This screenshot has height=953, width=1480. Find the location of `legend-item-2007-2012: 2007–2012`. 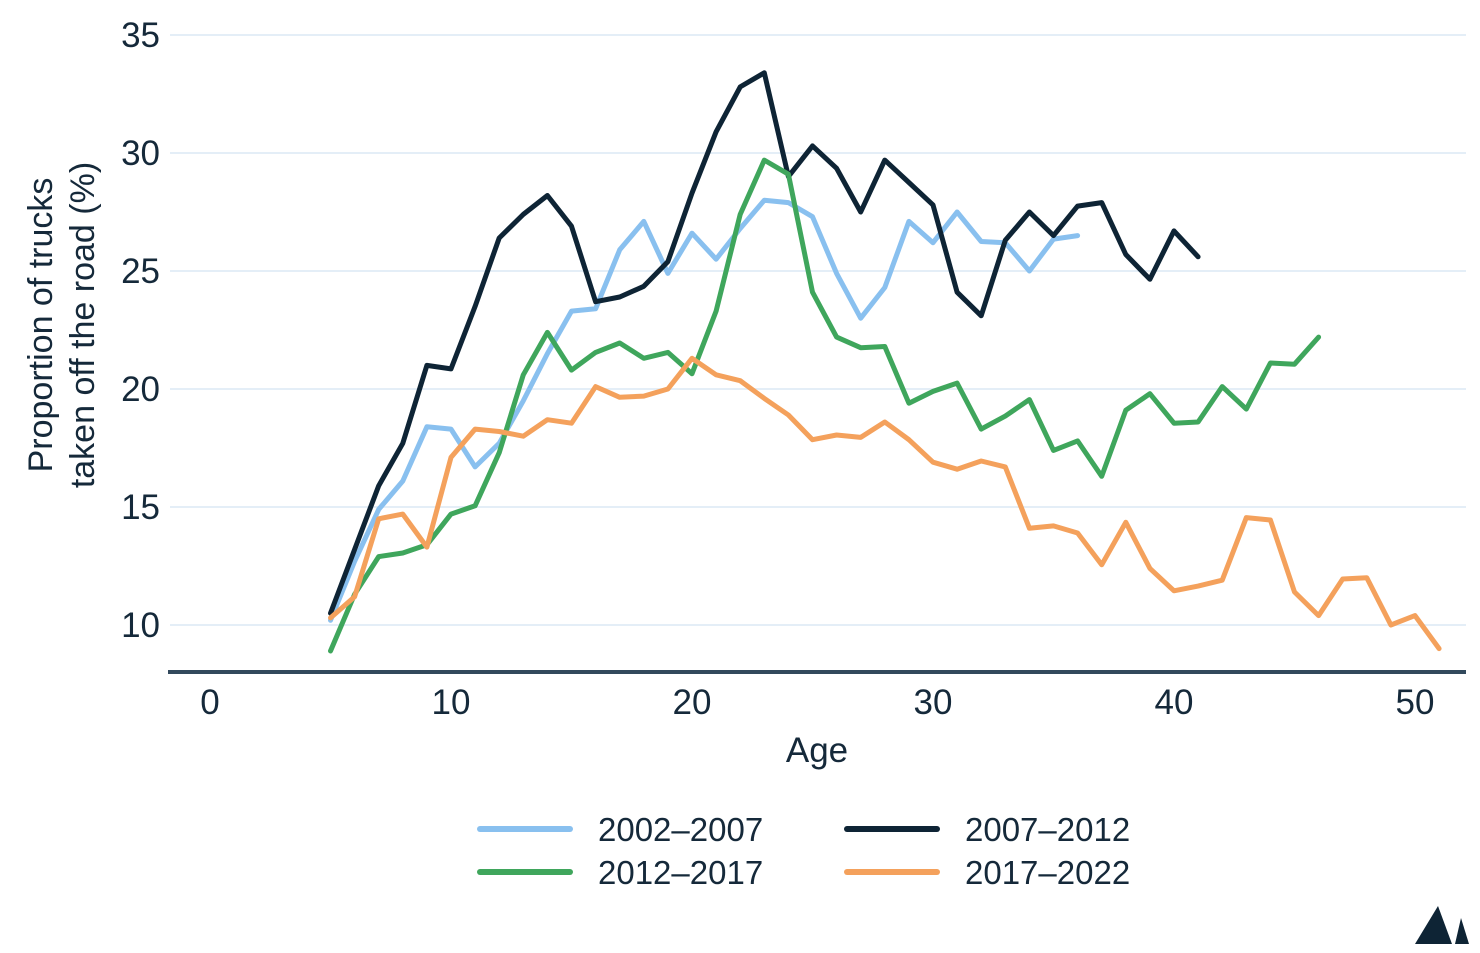

legend-item-2007-2012: 2007–2012 is located at coordinates (987, 829).